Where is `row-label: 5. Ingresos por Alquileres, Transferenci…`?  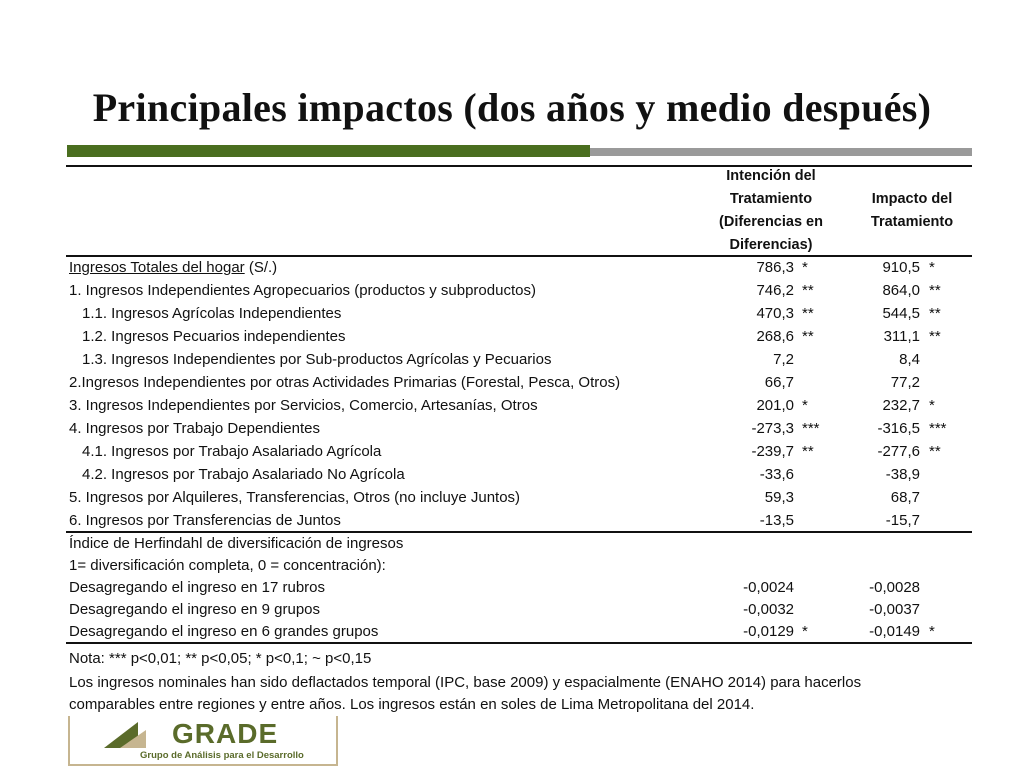
row-label: 5. Ingresos por Alquileres, Transferenci… is located at coordinates (295, 497).